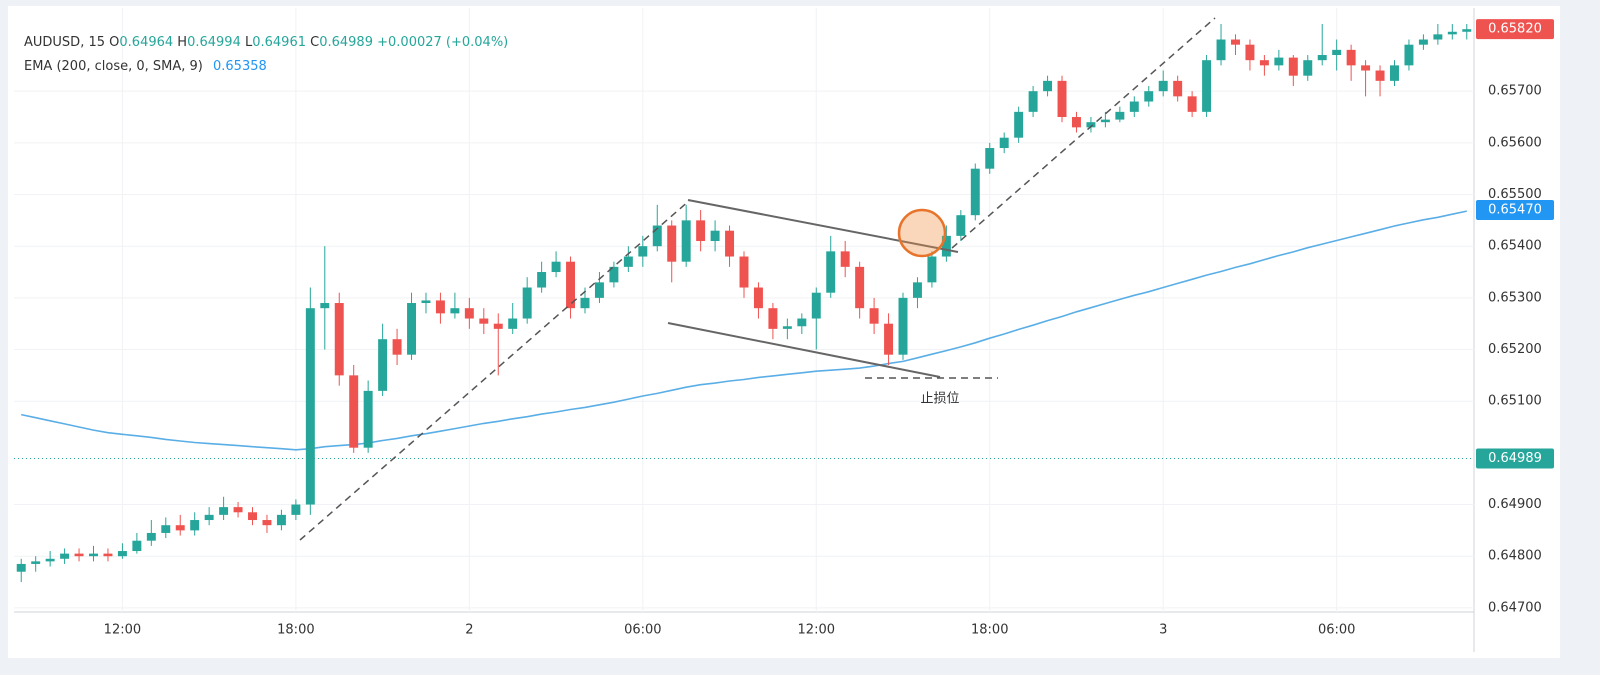 This screenshot has height=675, width=1600. I want to click on y-tick-label: 0.64700, so click(1515, 607).